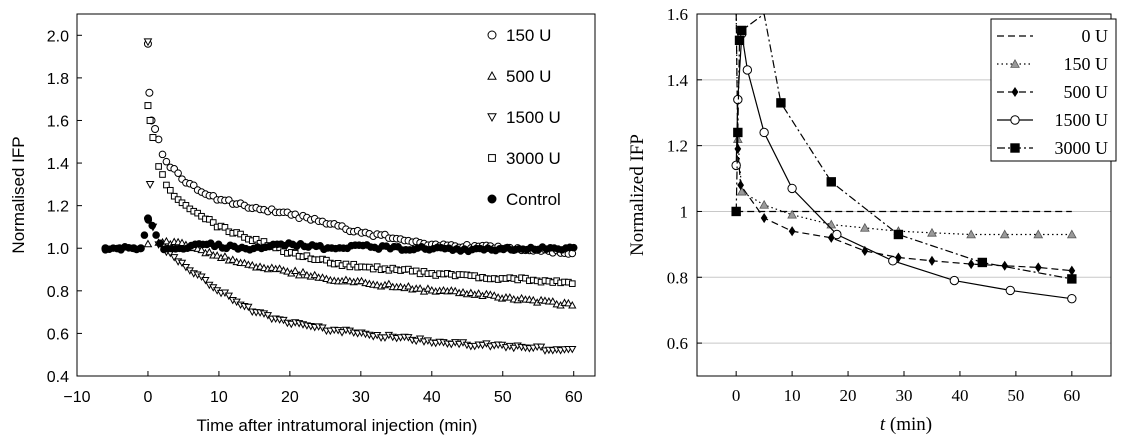 The height and width of the screenshot is (438, 1126). I want to click on left-legend-entry: Control, so click(524, 199).